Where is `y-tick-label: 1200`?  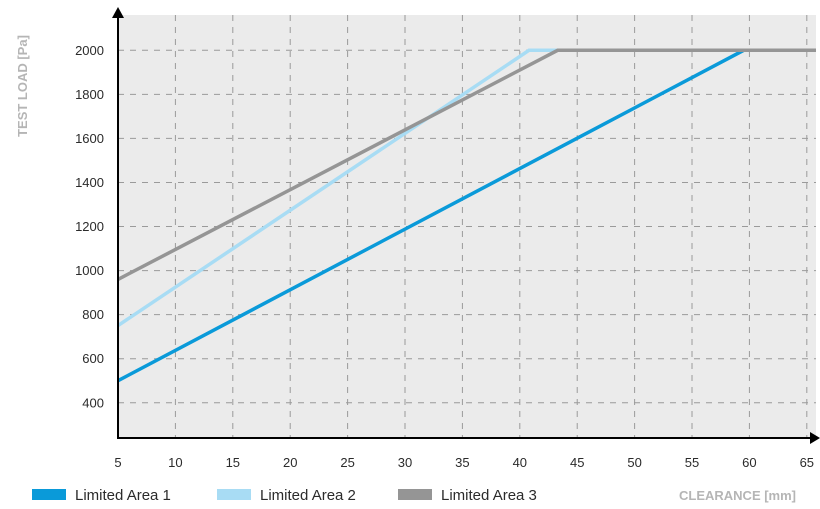 y-tick-label: 1200 is located at coordinates (89, 226).